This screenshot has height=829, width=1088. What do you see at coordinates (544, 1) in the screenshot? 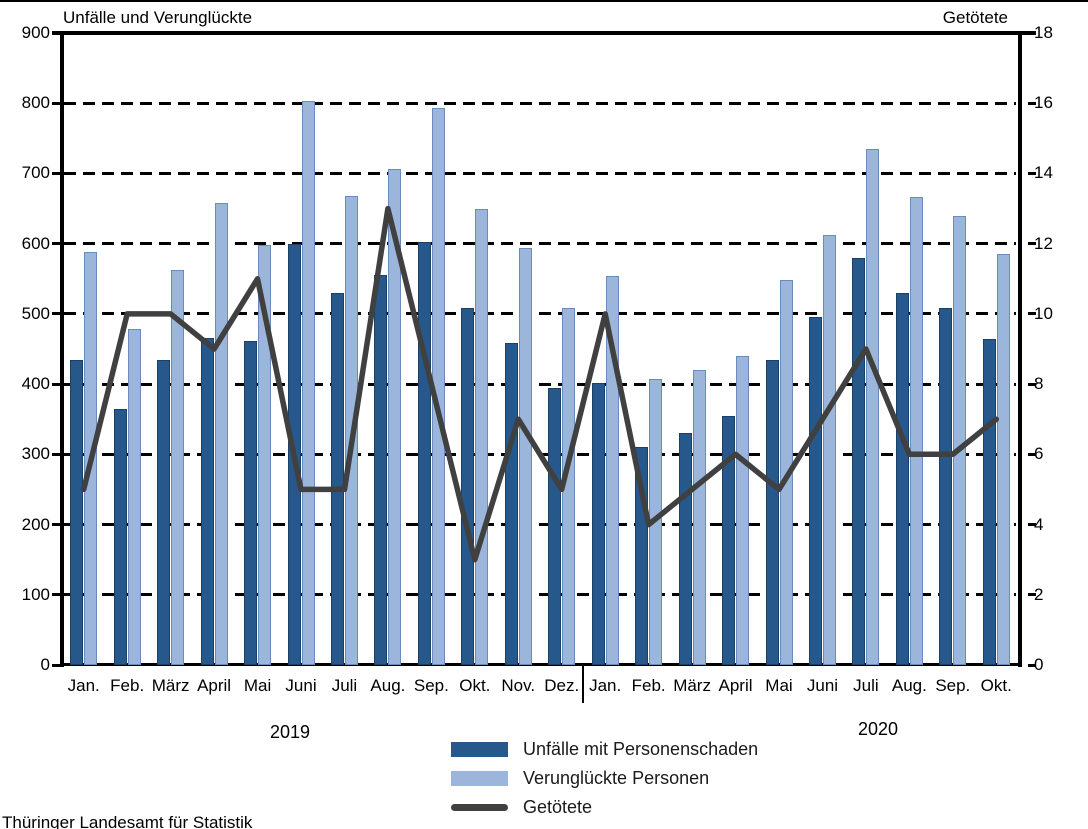
I see `top-border-line` at bounding box center [544, 1].